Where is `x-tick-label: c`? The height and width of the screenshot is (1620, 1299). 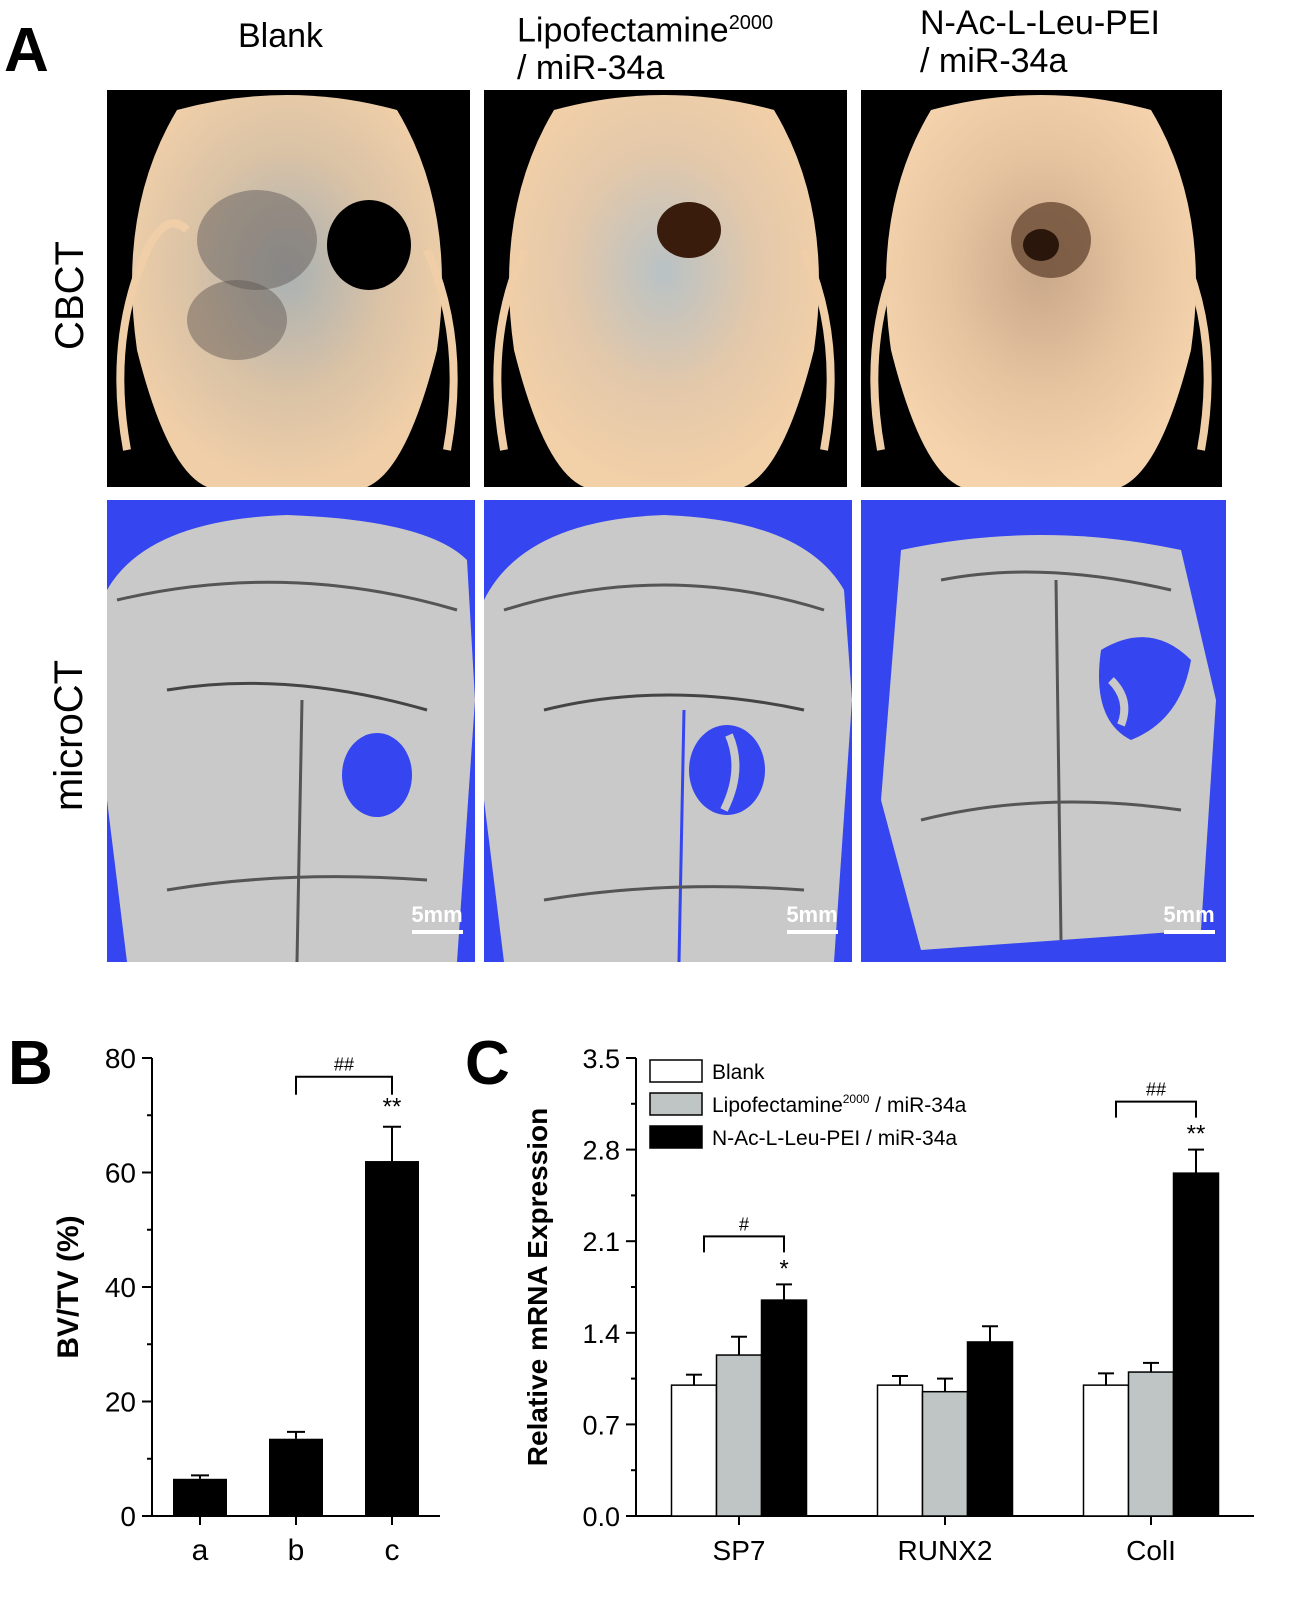
x-tick-label: c is located at coordinates (392, 1550).